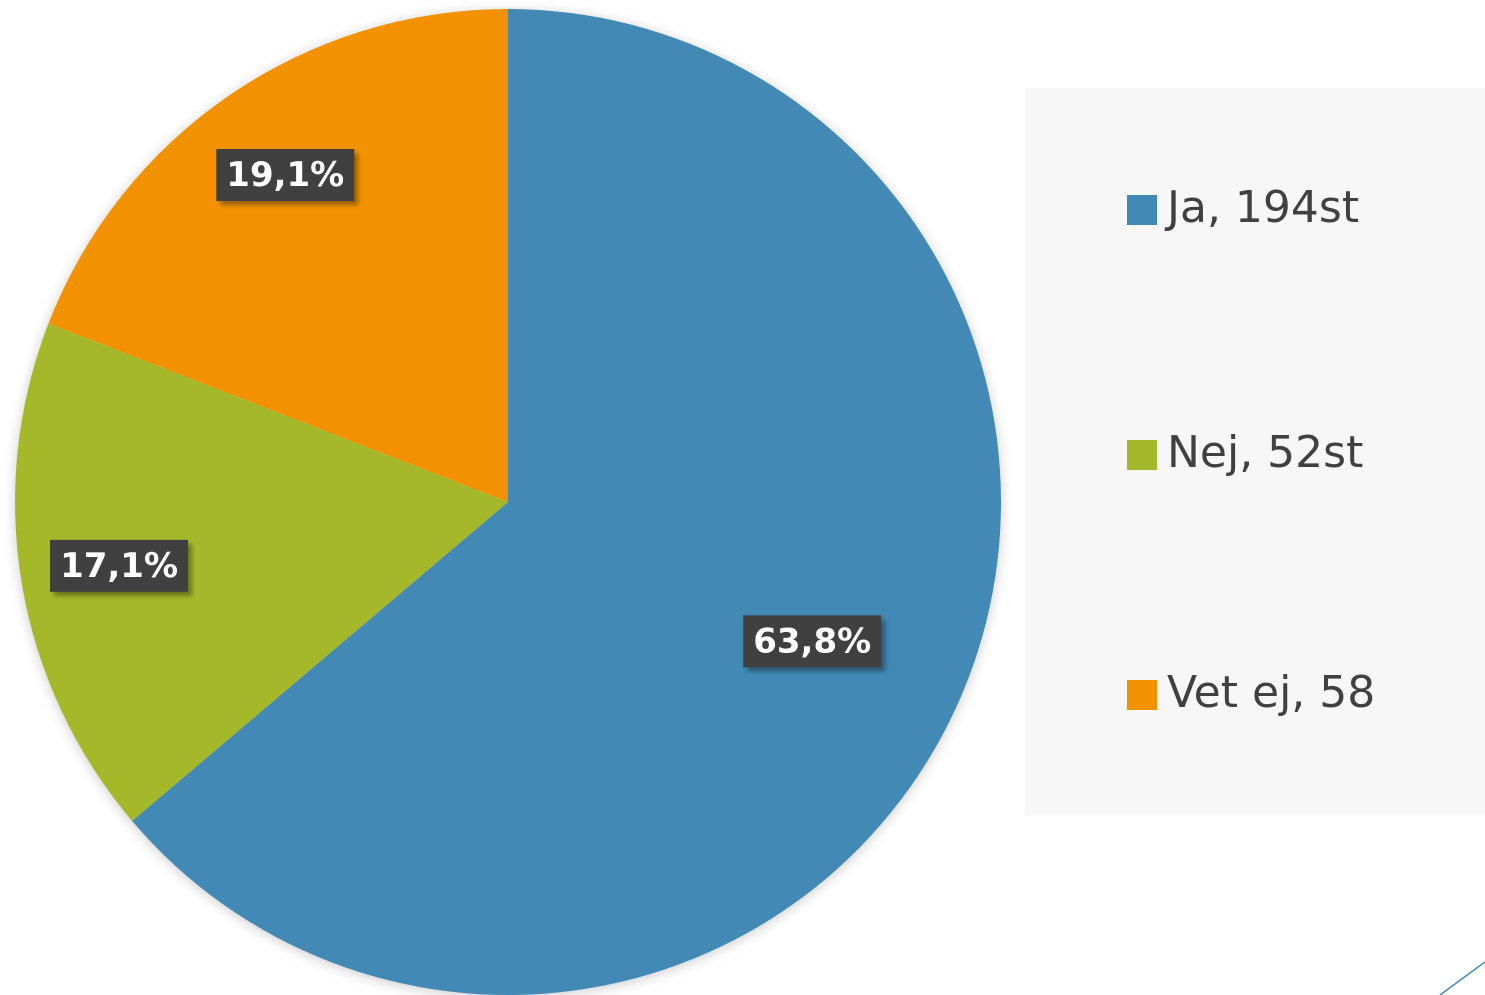 Image resolution: width=1485 pixels, height=995 pixels. What do you see at coordinates (1265, 452) in the screenshot?
I see `legend-label: Nej, 52st` at bounding box center [1265, 452].